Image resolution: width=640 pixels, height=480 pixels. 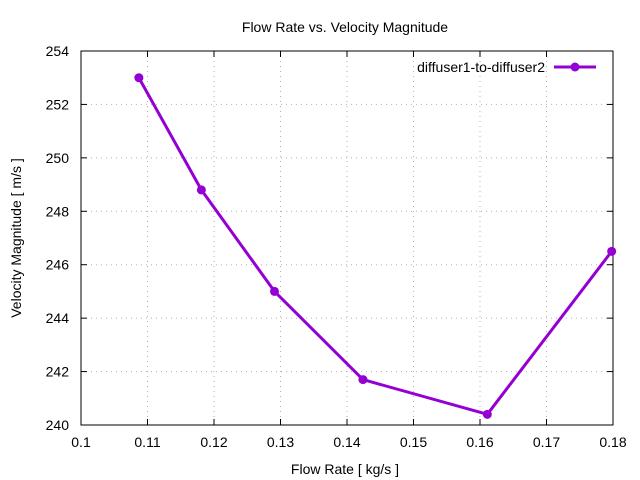 I want to click on x-axis-label: Flow Rate [ kg/s ], so click(x=345, y=469).